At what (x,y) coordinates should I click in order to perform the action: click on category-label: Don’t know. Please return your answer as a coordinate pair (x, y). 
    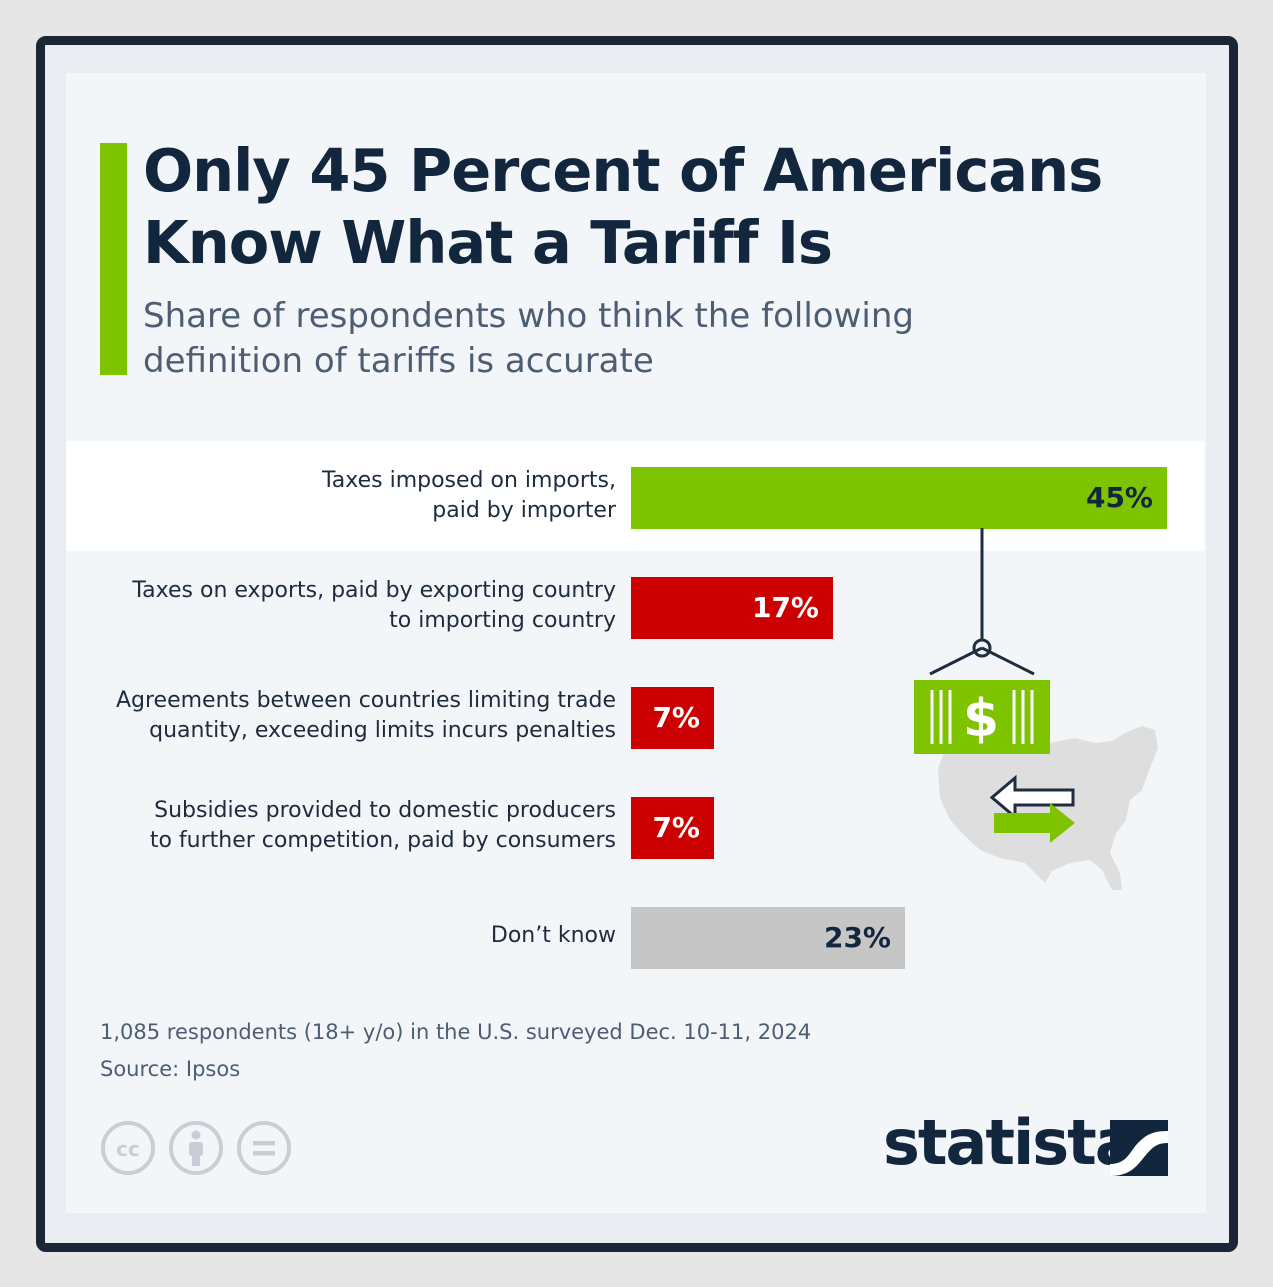
    Looking at the image, I should click on (336, 936).